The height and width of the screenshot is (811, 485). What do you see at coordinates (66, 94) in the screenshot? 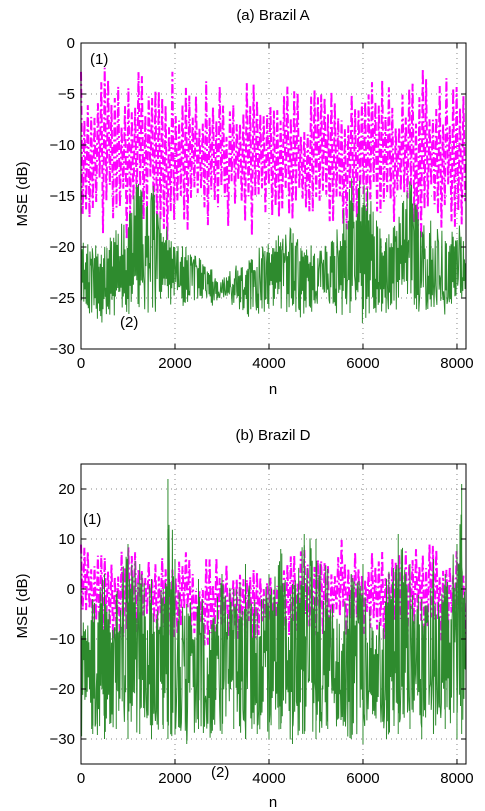
I see `y-tick-label: −5` at bounding box center [66, 94].